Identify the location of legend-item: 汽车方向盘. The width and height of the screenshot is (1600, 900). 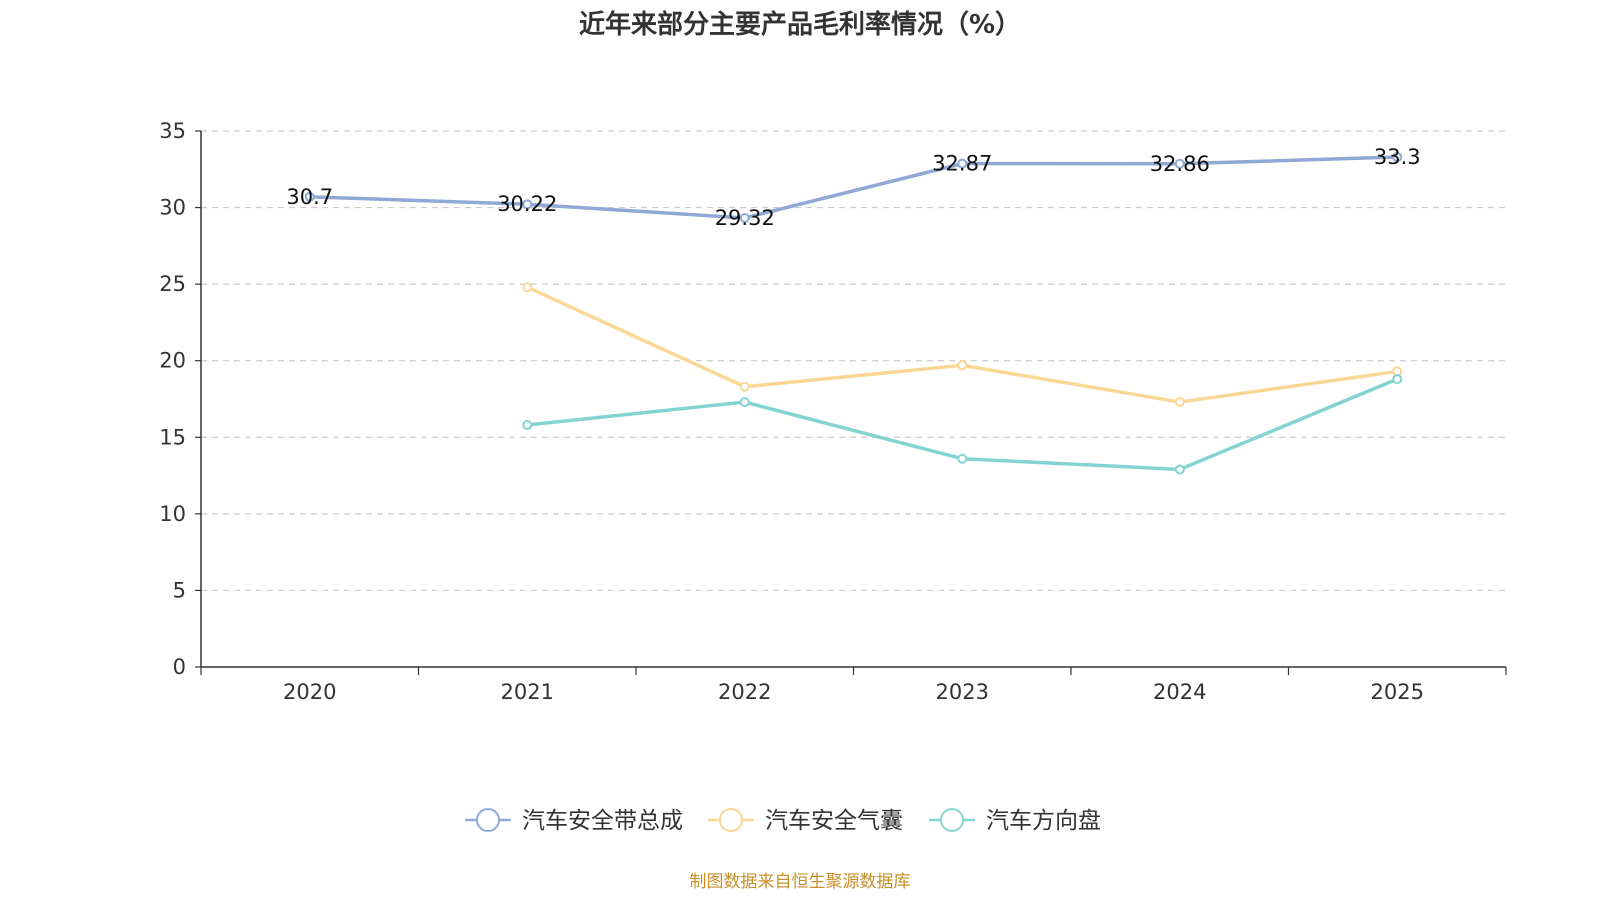
(1015, 821).